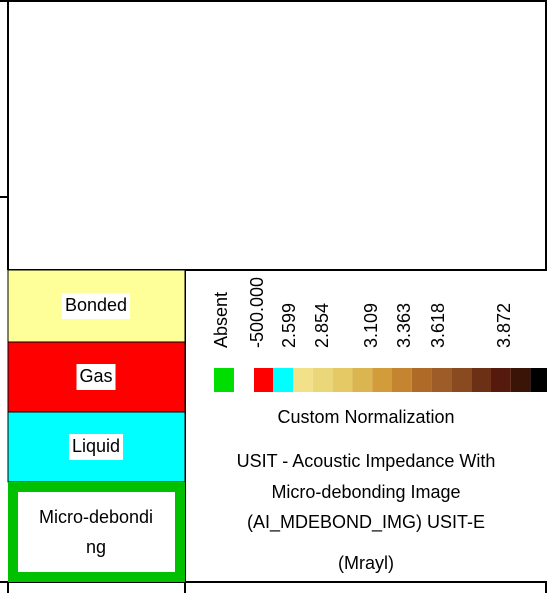 This screenshot has width=547, height=593. What do you see at coordinates (289, 325) in the screenshot?
I see `scale-label: 2.599` at bounding box center [289, 325].